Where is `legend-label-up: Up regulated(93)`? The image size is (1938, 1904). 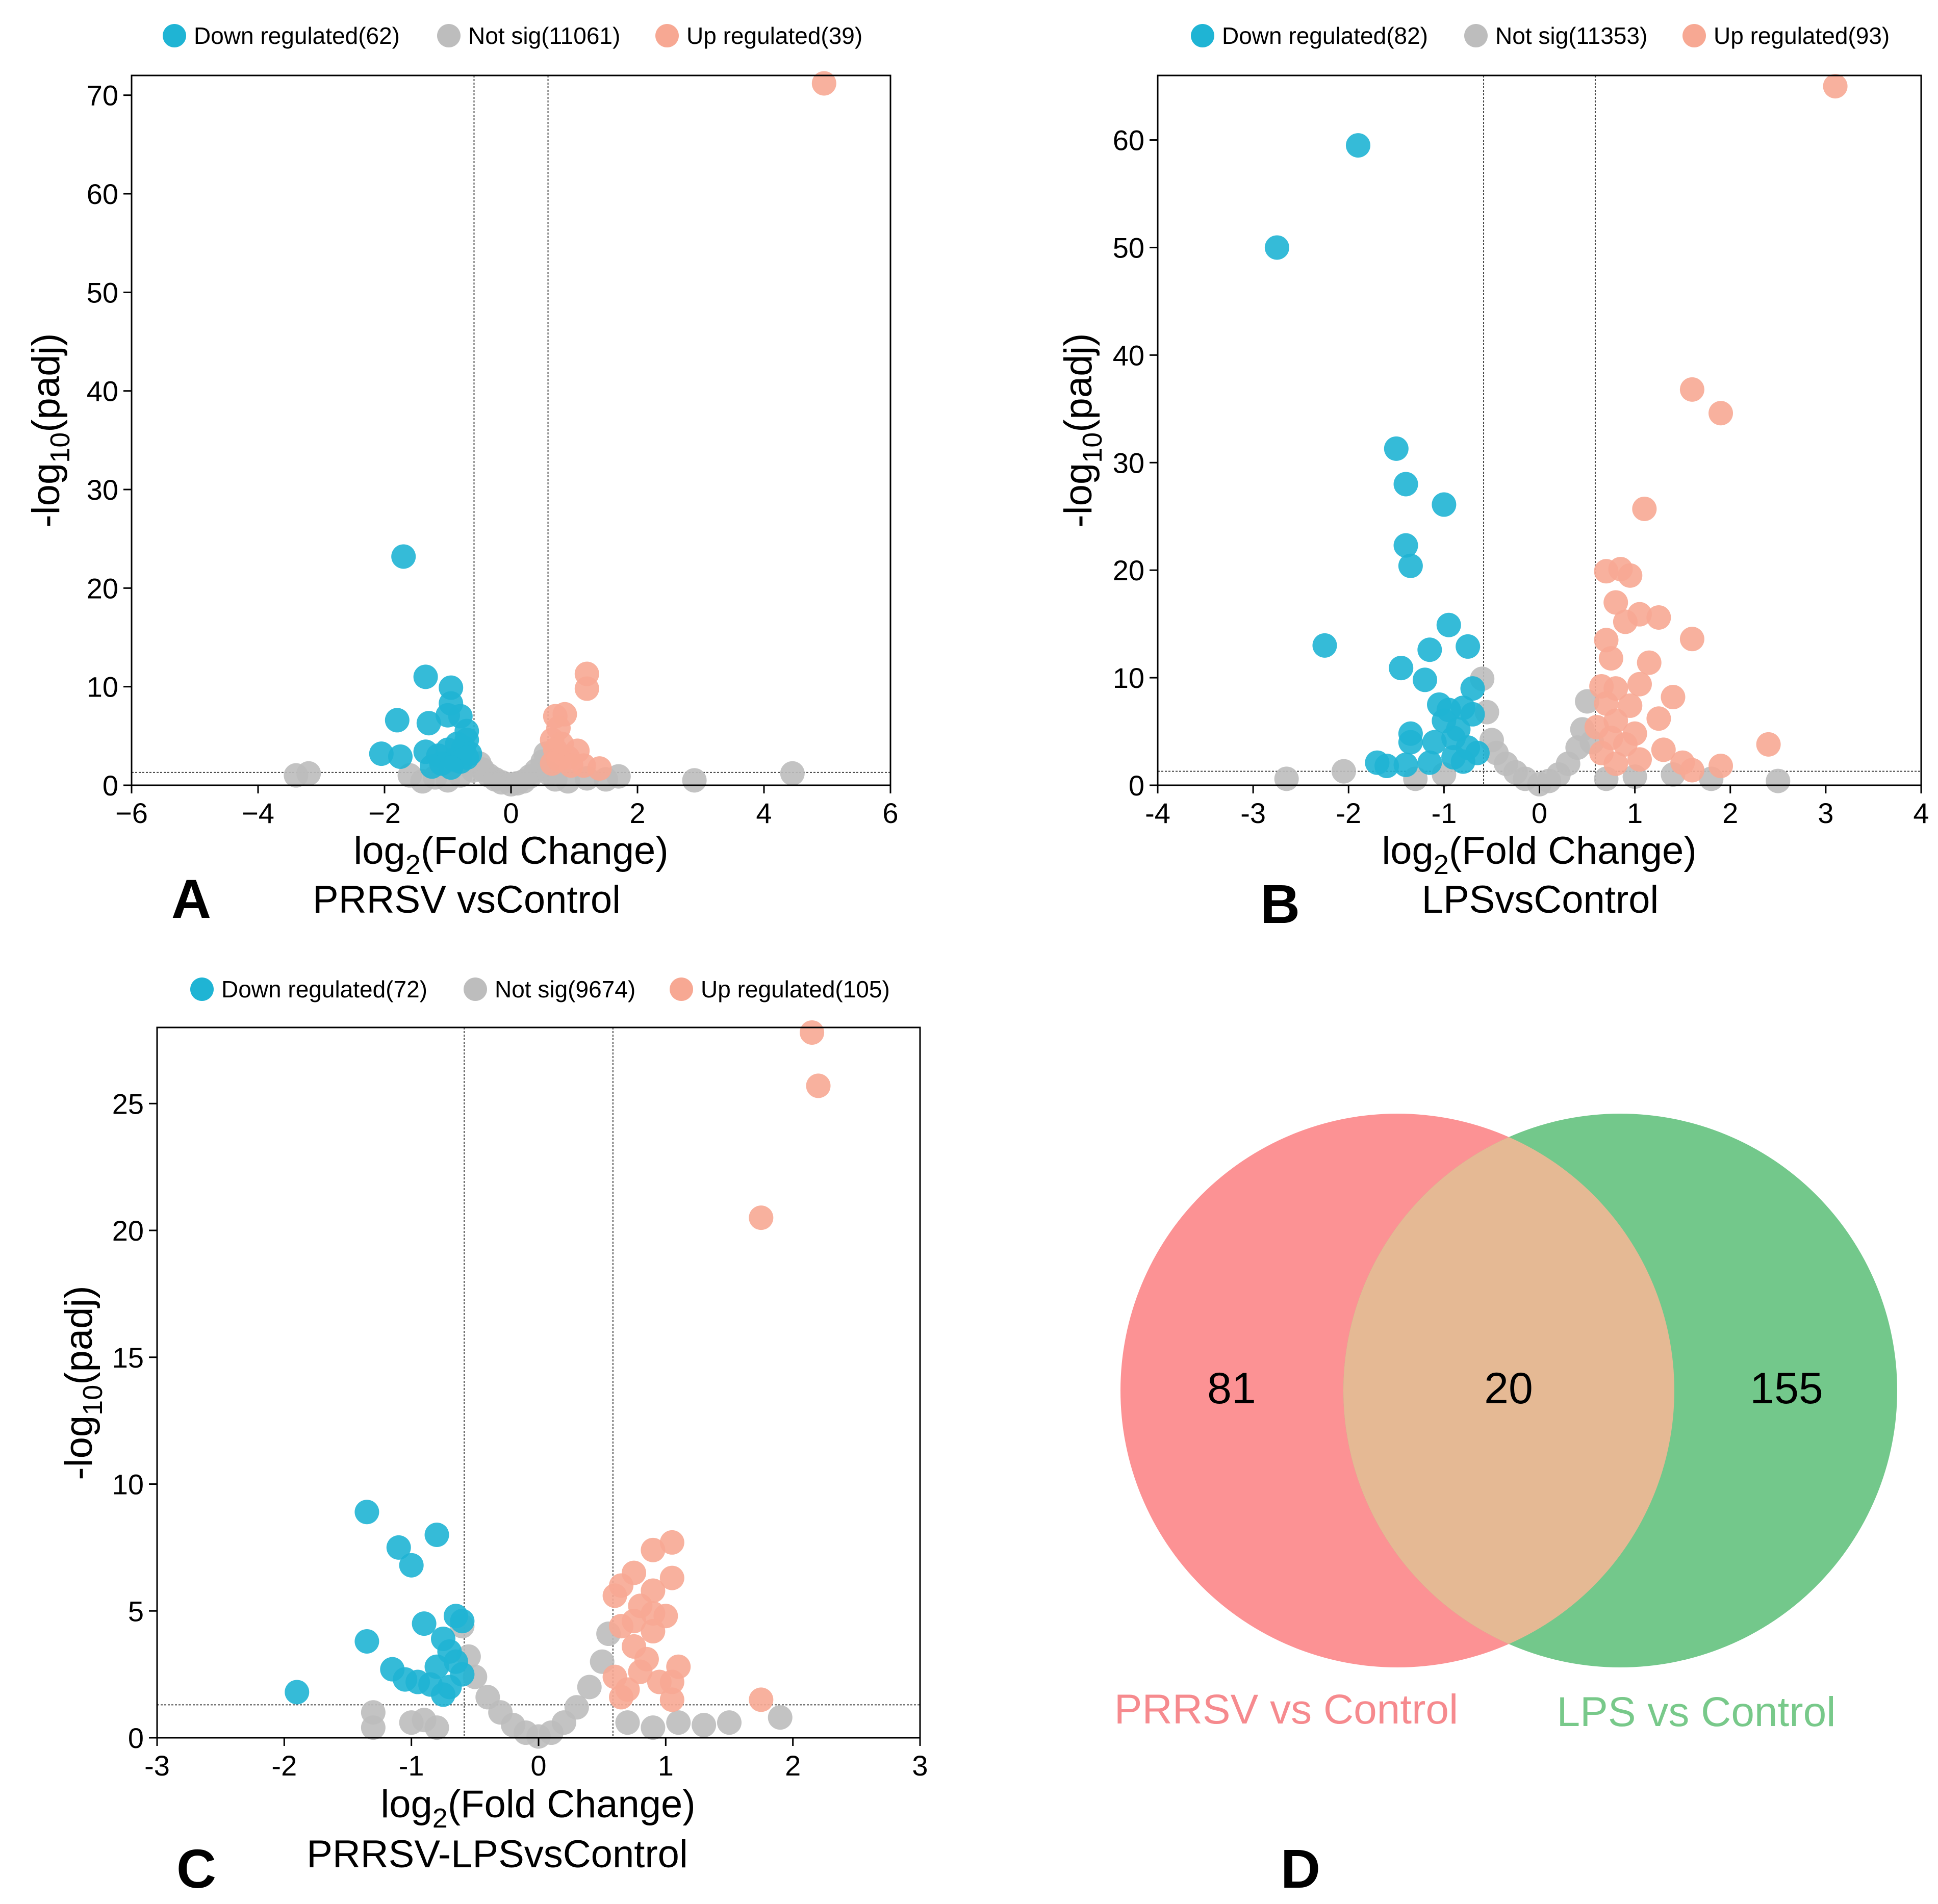
legend-label-up: Up regulated(93) is located at coordinates (1802, 35).